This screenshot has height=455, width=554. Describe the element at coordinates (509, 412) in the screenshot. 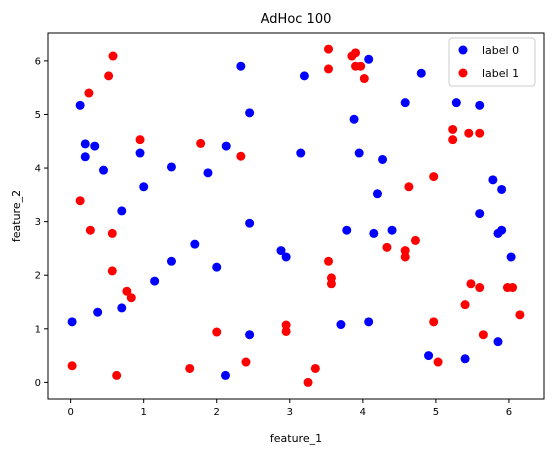

I see `x-tick-label: 6` at that location.